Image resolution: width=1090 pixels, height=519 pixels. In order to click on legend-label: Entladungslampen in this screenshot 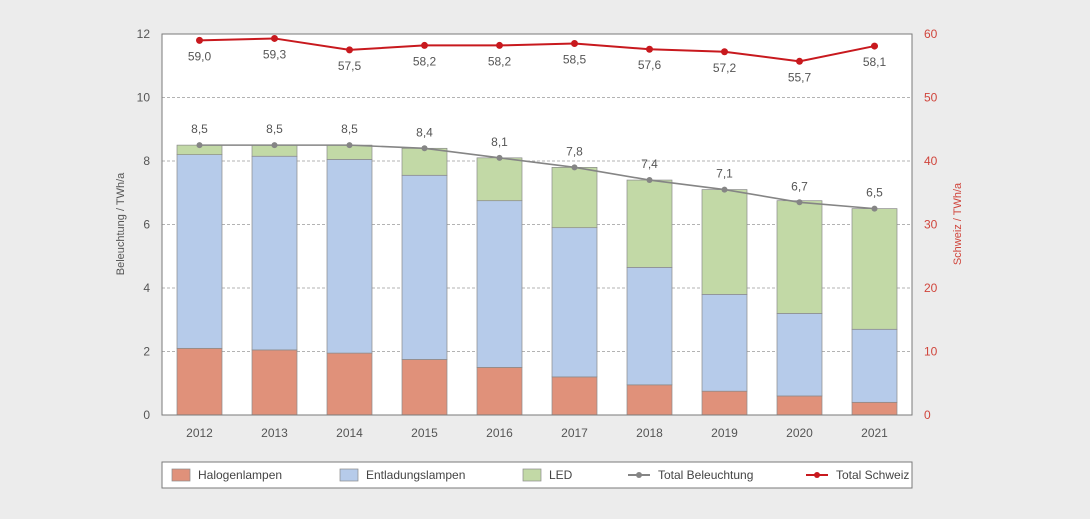, I will do `click(415, 475)`.